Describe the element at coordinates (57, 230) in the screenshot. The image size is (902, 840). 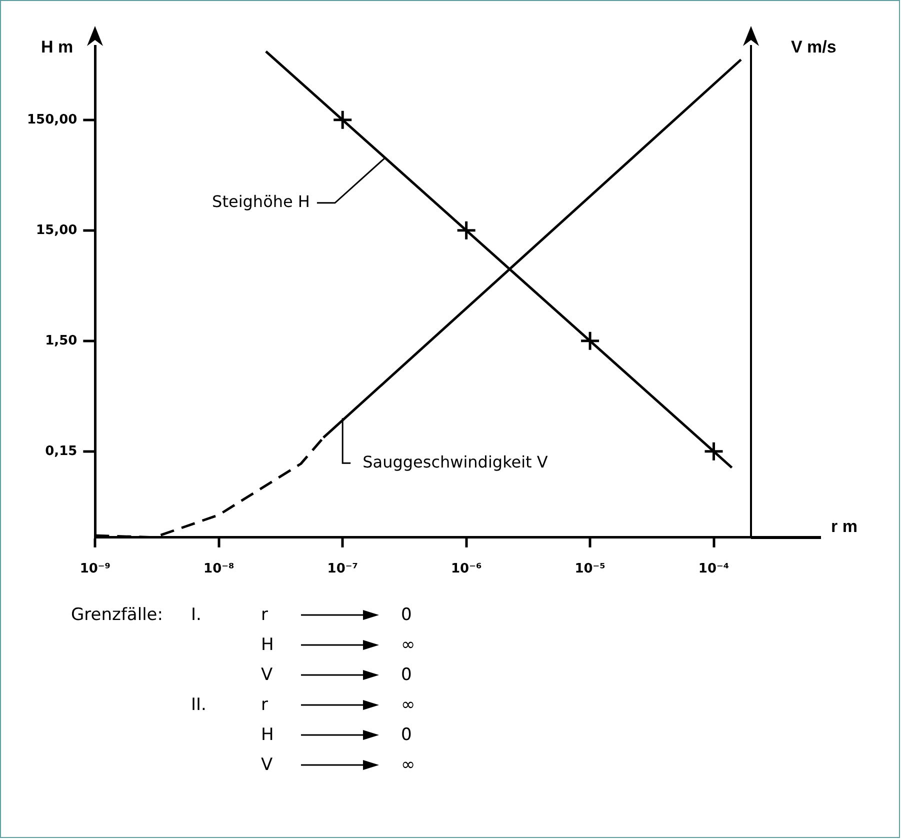
I see `y-tick-label: 15,00` at that location.